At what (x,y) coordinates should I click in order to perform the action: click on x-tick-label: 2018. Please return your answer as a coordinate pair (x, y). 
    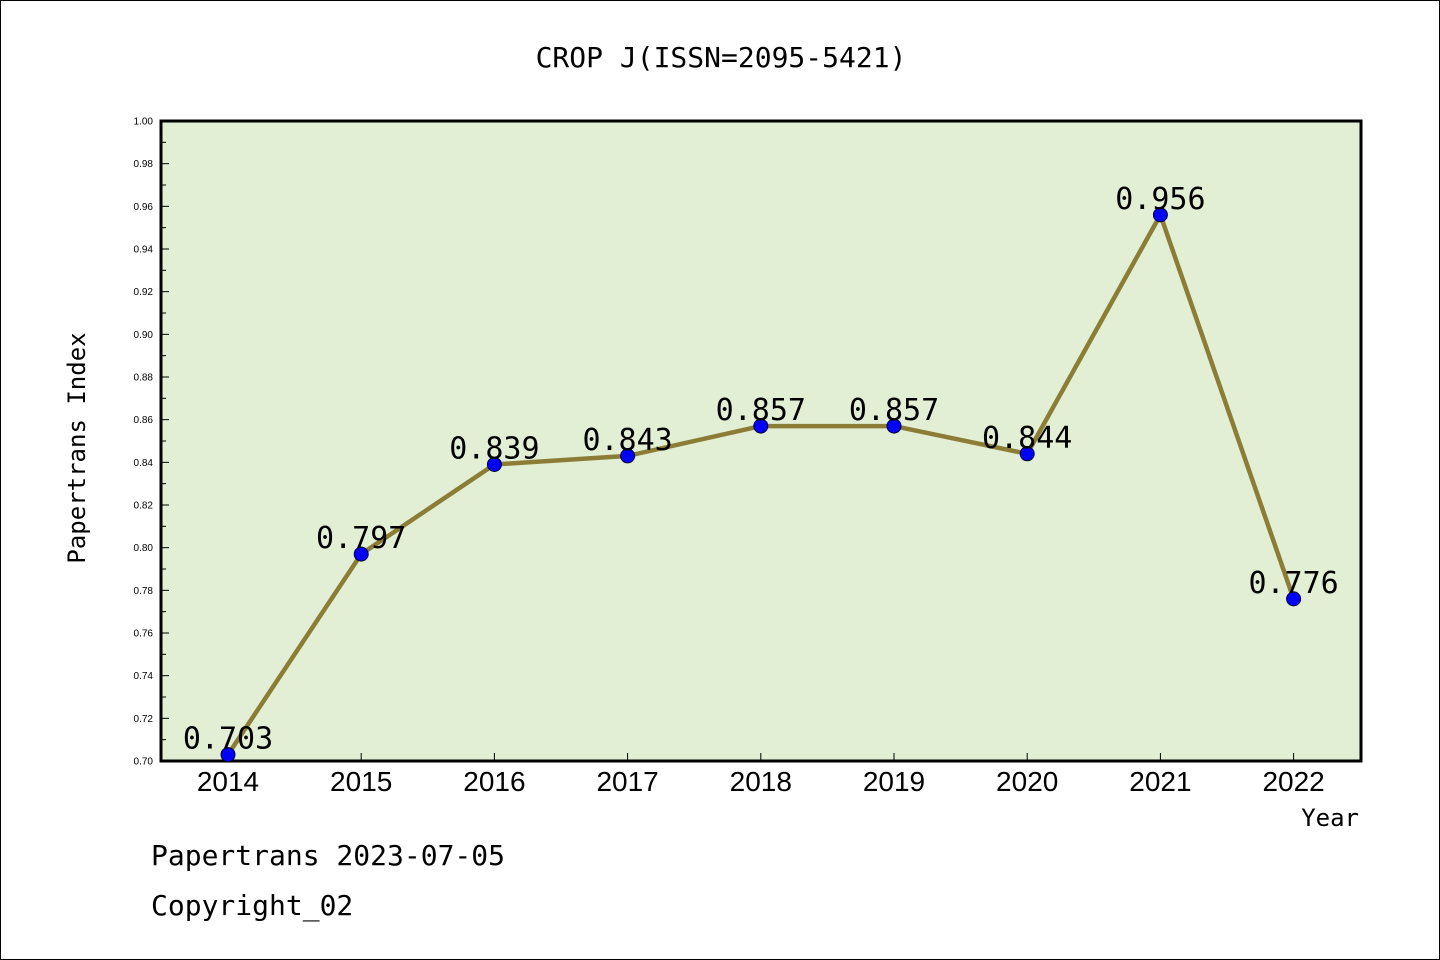
    Looking at the image, I should click on (761, 781).